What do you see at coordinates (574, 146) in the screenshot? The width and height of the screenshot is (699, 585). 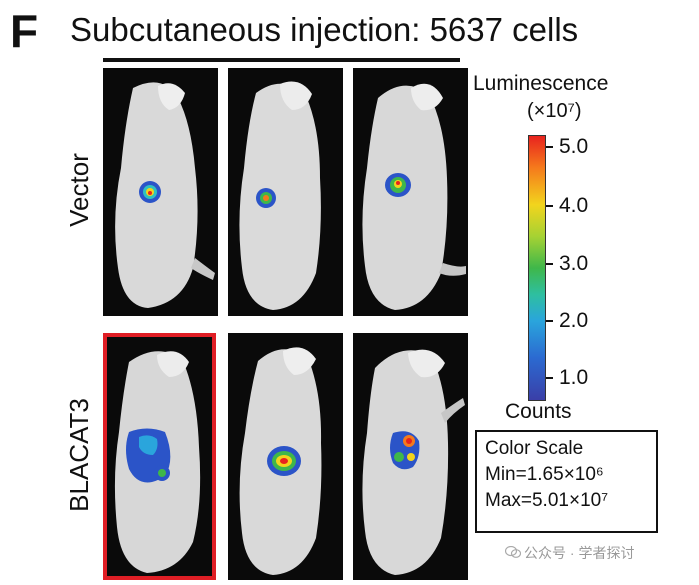 I see `colorbar-tick-label: 5.0` at bounding box center [574, 146].